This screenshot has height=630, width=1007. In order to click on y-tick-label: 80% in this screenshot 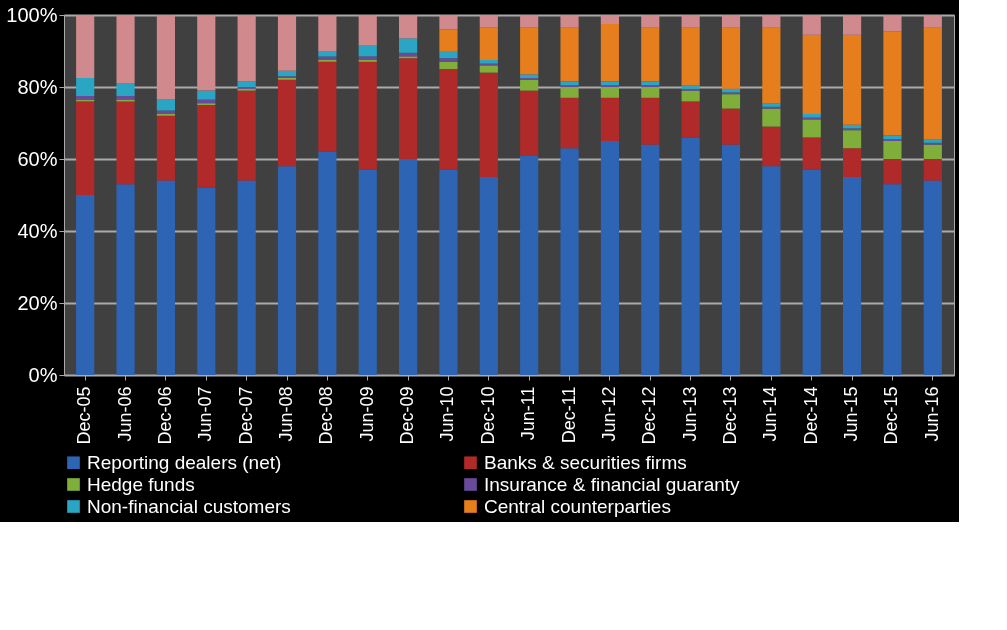, I will do `click(37, 86)`.